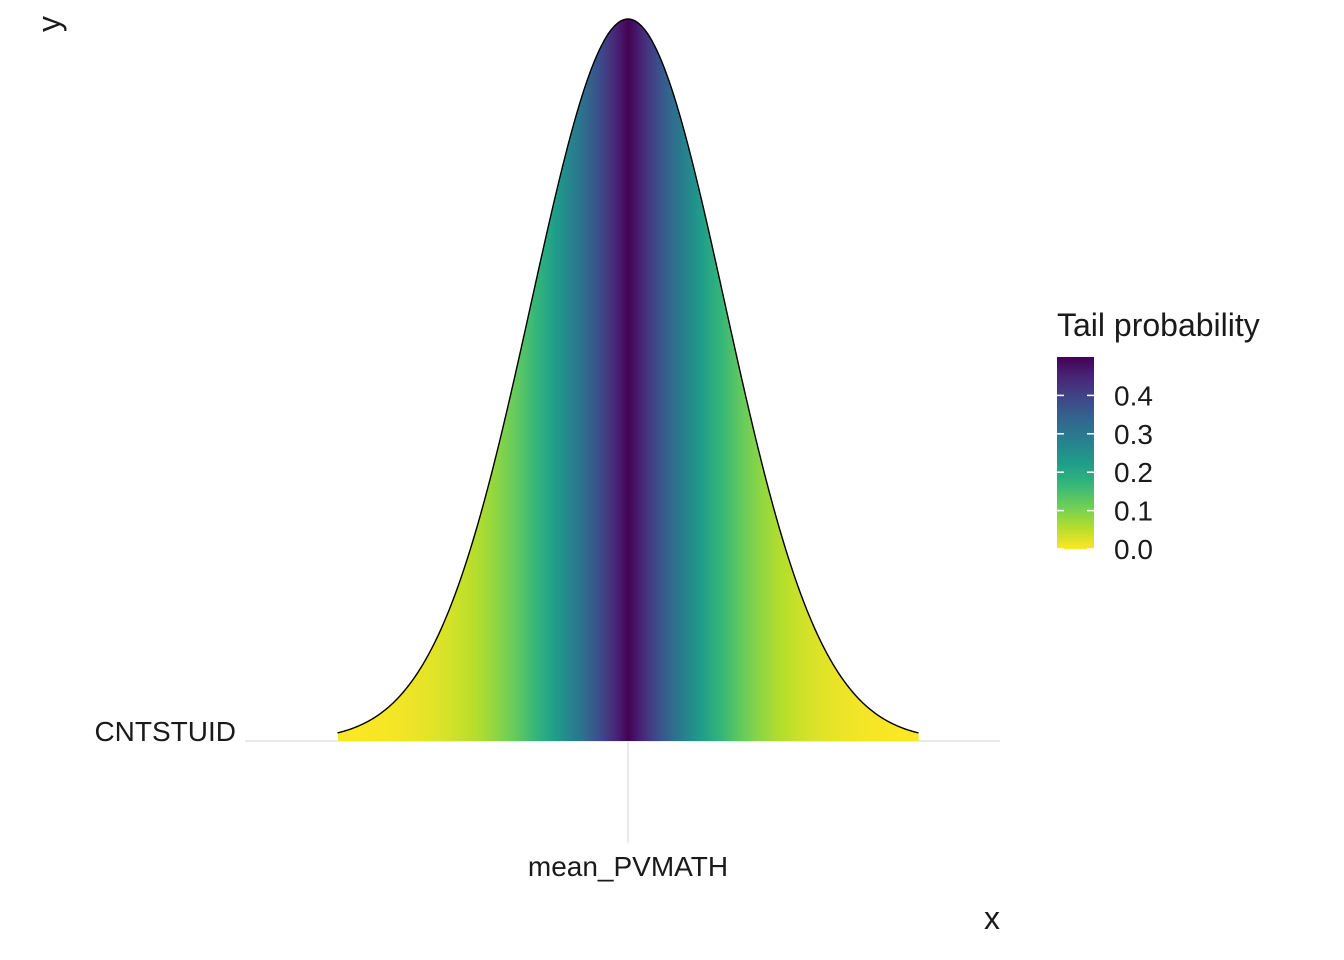  Describe the element at coordinates (1133, 434) in the screenshot. I see `legend-break-label: 0.3` at that location.